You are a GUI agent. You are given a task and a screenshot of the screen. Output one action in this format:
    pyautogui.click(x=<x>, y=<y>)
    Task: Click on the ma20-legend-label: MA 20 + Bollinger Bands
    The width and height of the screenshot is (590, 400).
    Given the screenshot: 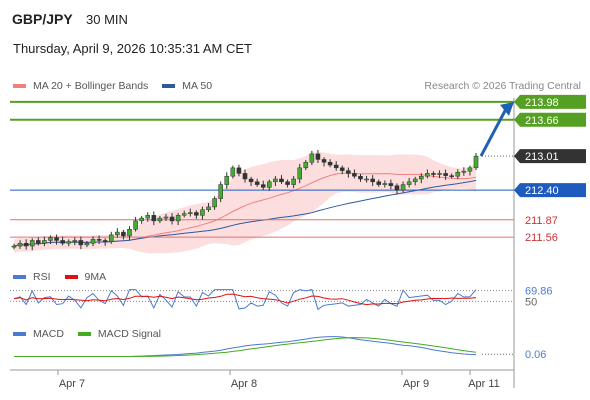 What is the action you would take?
    pyautogui.click(x=91, y=86)
    